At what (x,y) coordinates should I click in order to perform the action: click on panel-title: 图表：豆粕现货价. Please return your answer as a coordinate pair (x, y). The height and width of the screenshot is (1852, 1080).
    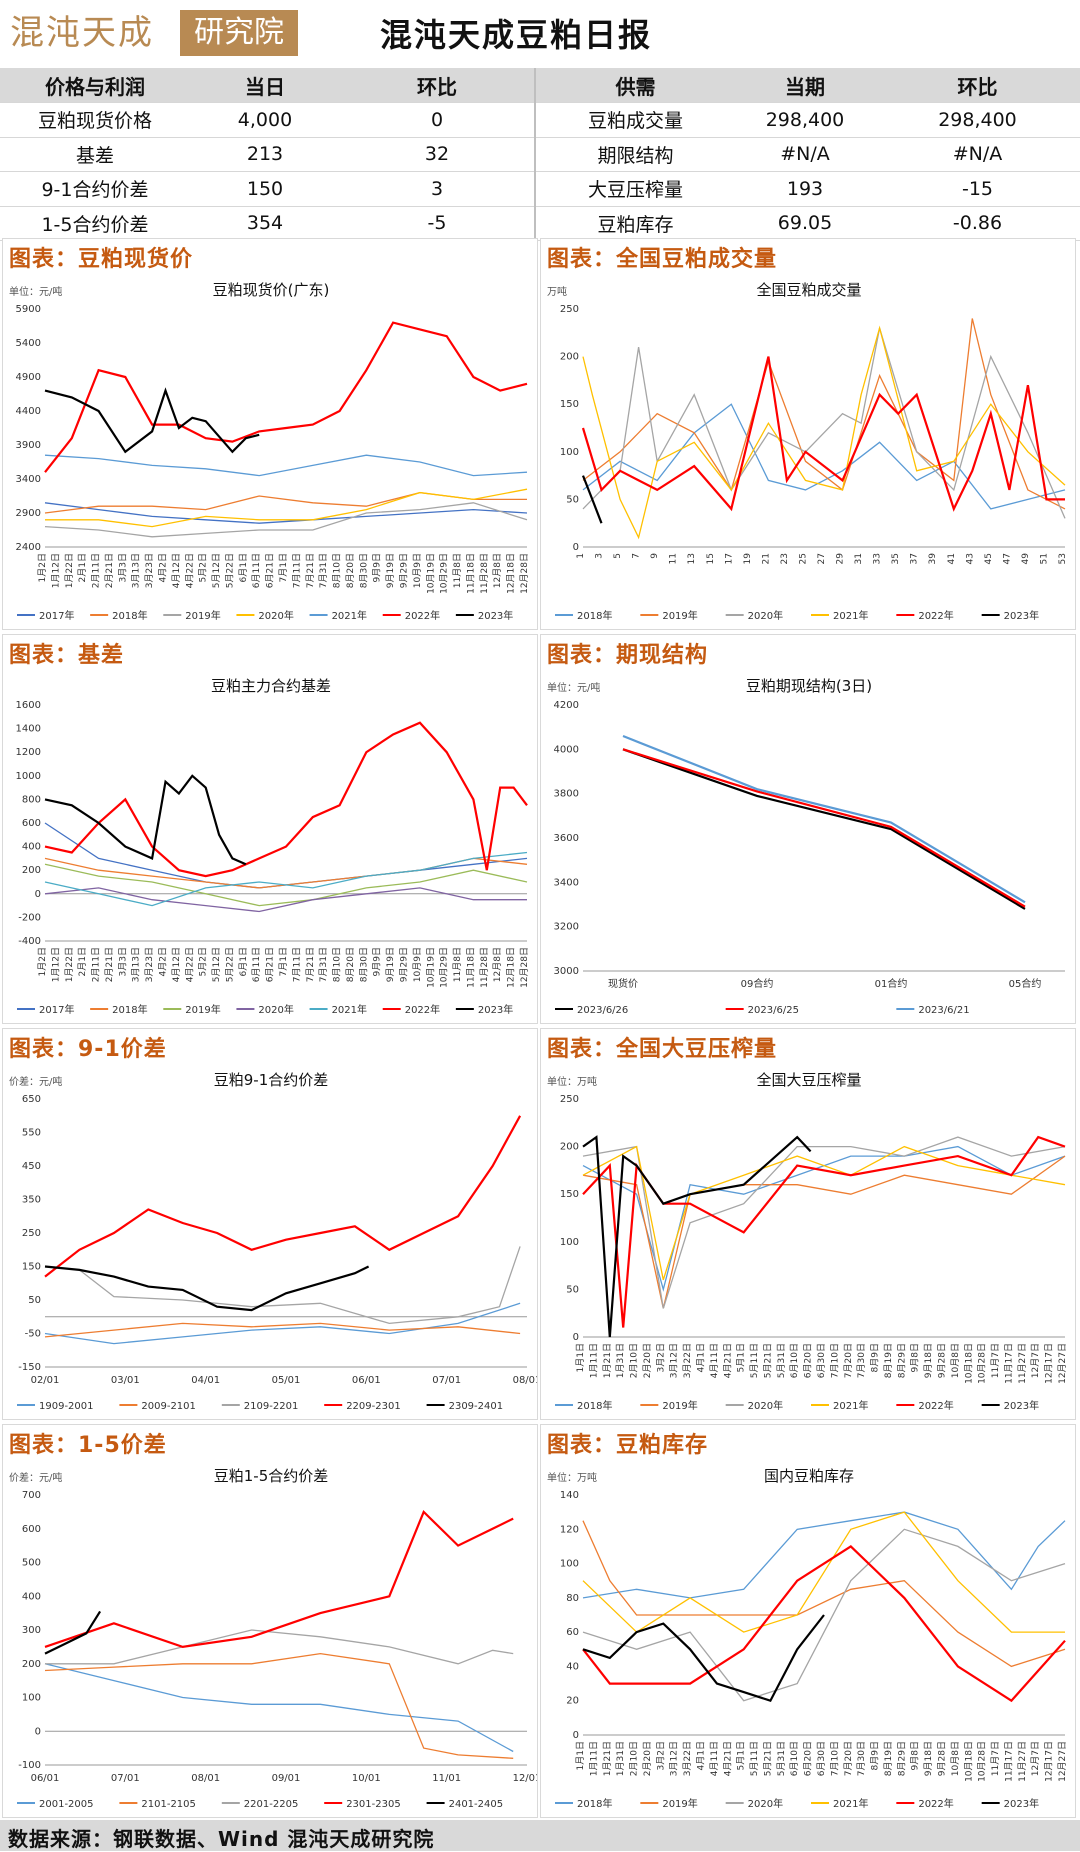
    Looking at the image, I should click on (101, 259).